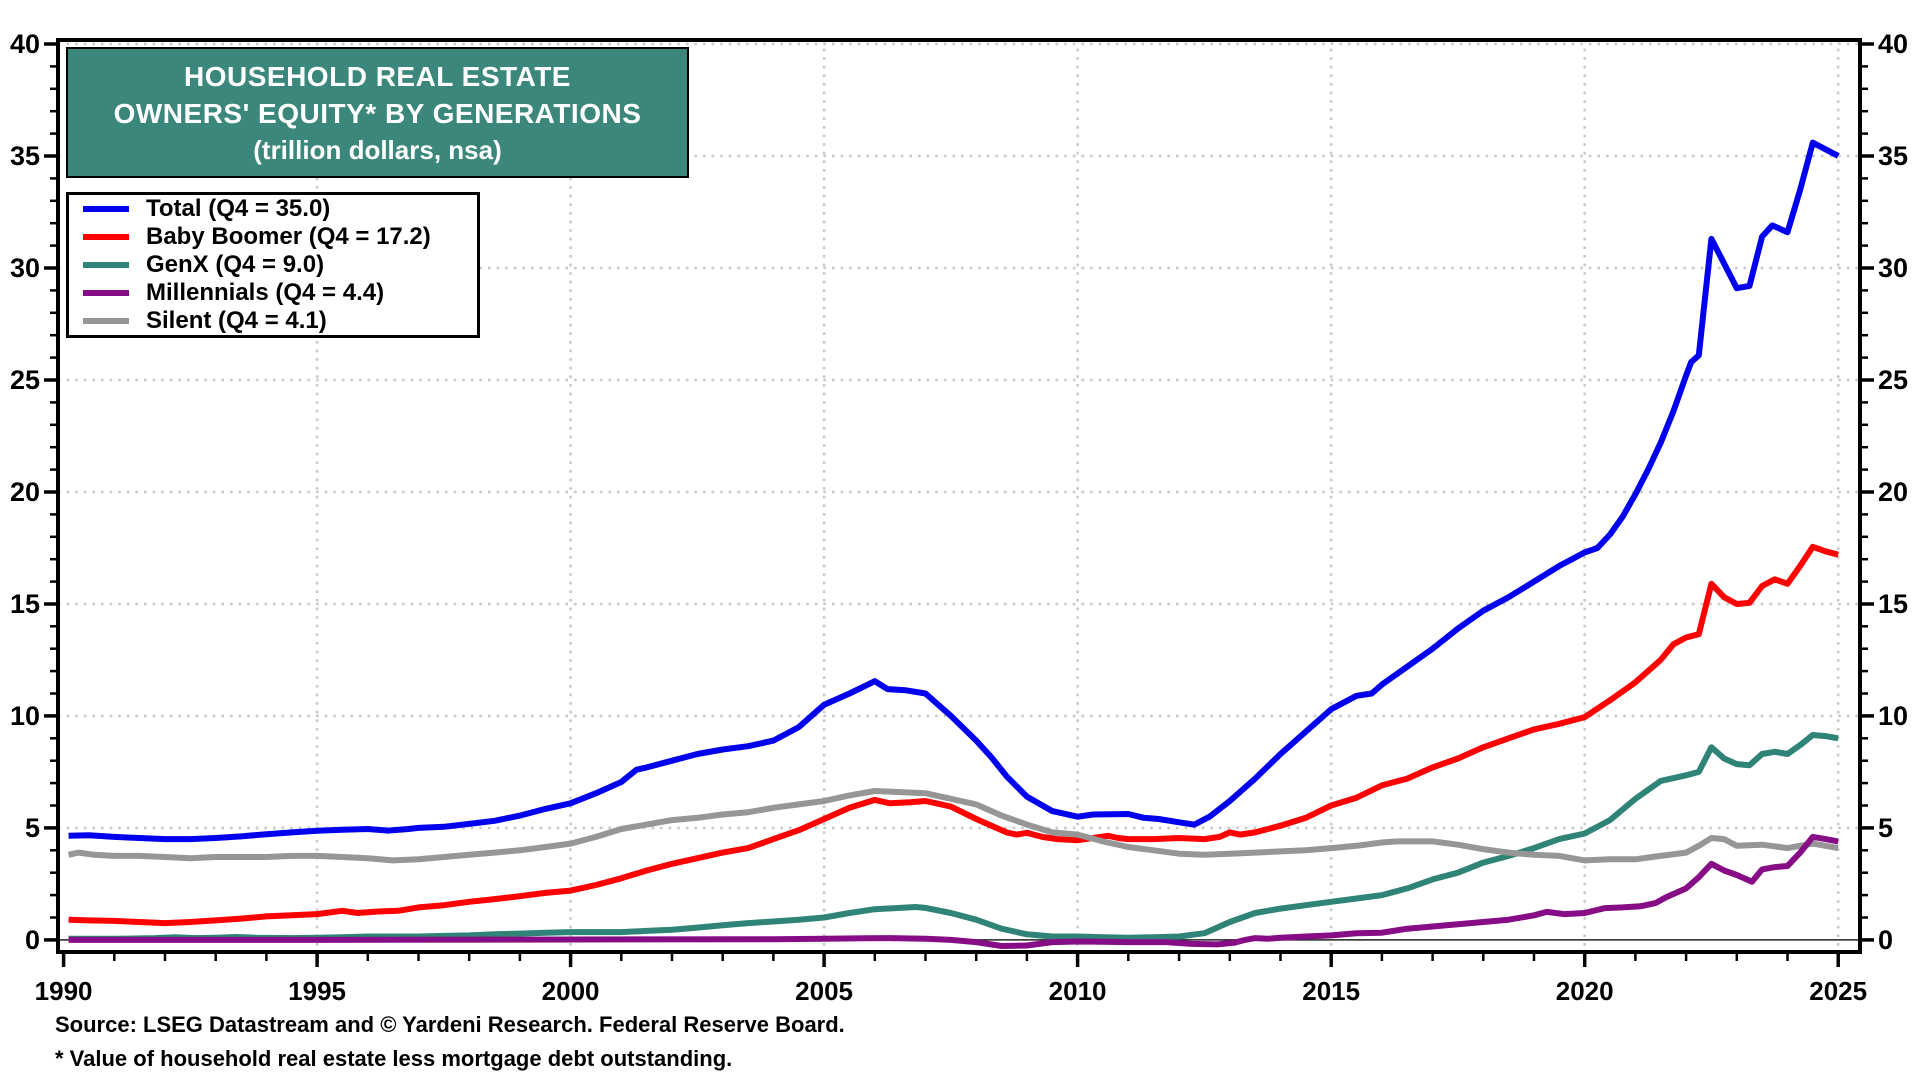 Image resolution: width=1920 pixels, height=1080 pixels. Describe the element at coordinates (1885, 940) in the screenshot. I see `y-axis-label-right: 0` at that location.